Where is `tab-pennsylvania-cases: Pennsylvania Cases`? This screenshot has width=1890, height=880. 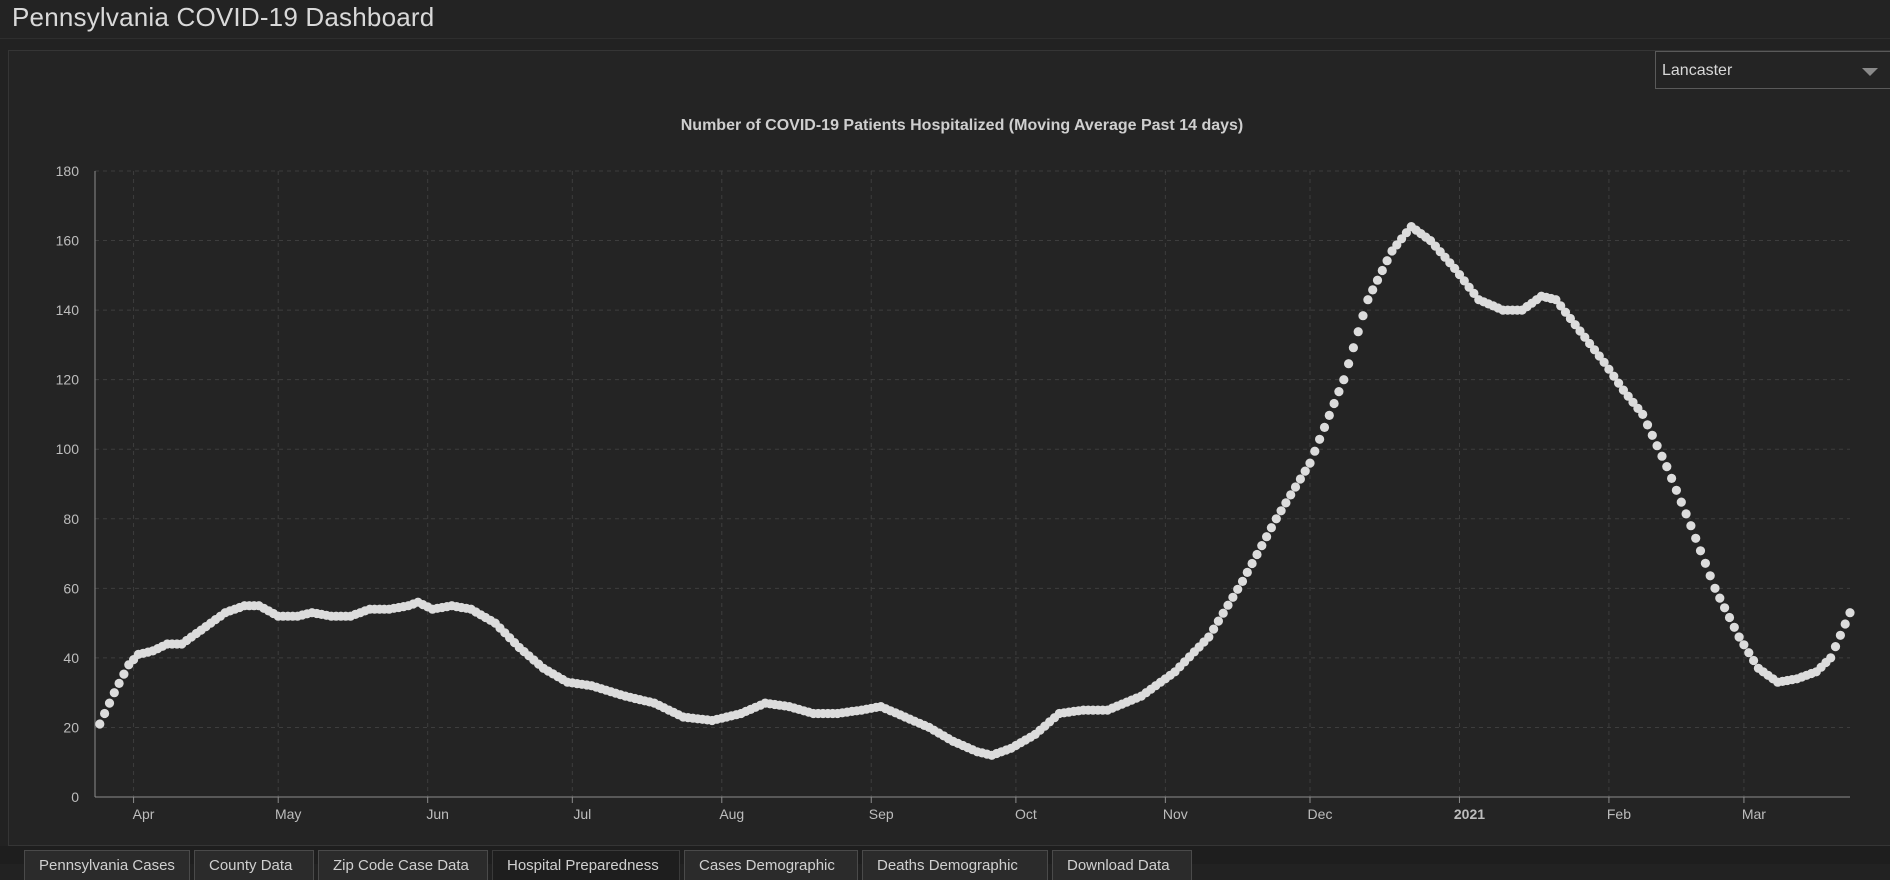 tab-pennsylvania-cases: Pennsylvania Cases is located at coordinates (107, 865).